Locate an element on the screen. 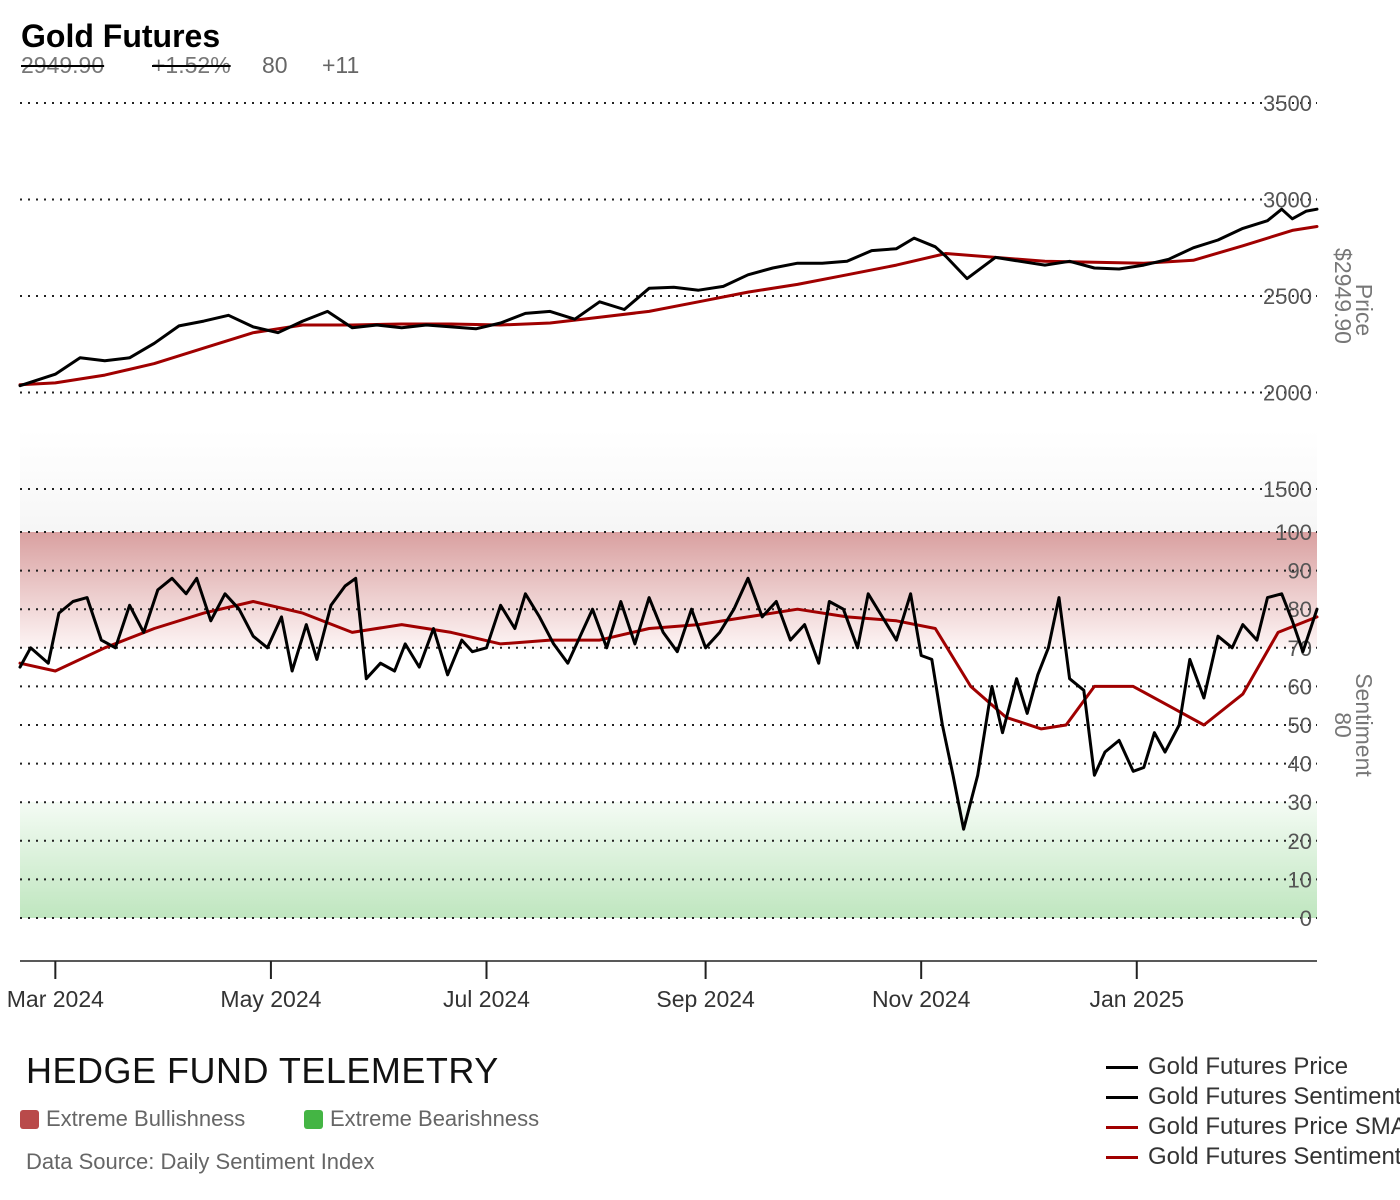 The width and height of the screenshot is (1400, 1200). header-sentiment: 80 is located at coordinates (275, 65).